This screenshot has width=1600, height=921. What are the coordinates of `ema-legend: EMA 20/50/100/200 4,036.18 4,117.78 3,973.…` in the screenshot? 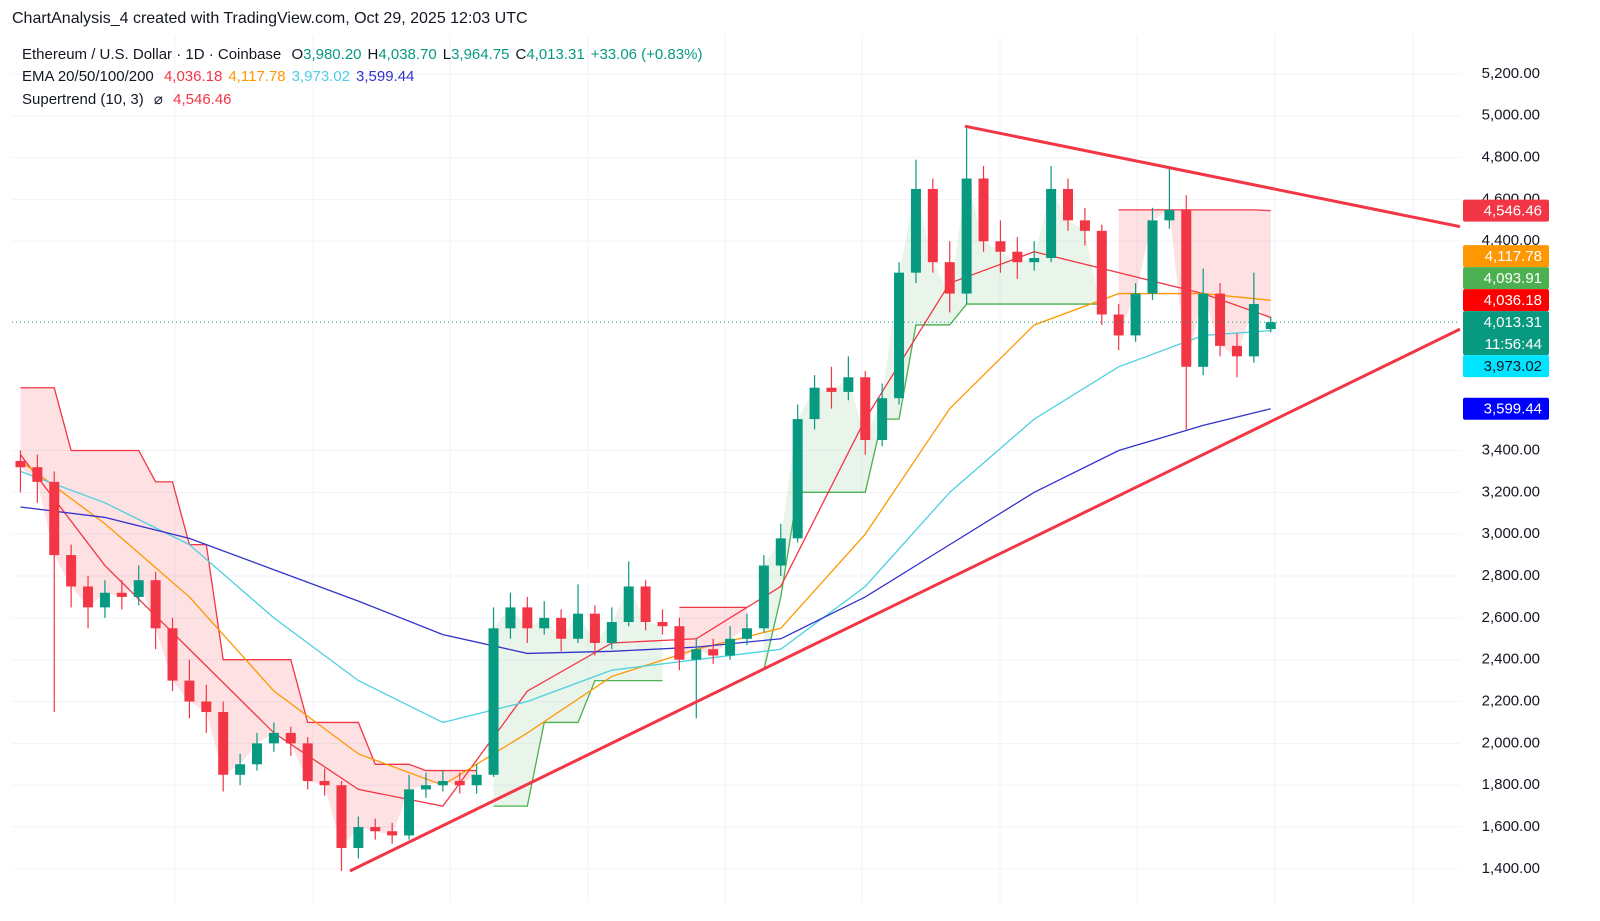 It's located at (221, 76).